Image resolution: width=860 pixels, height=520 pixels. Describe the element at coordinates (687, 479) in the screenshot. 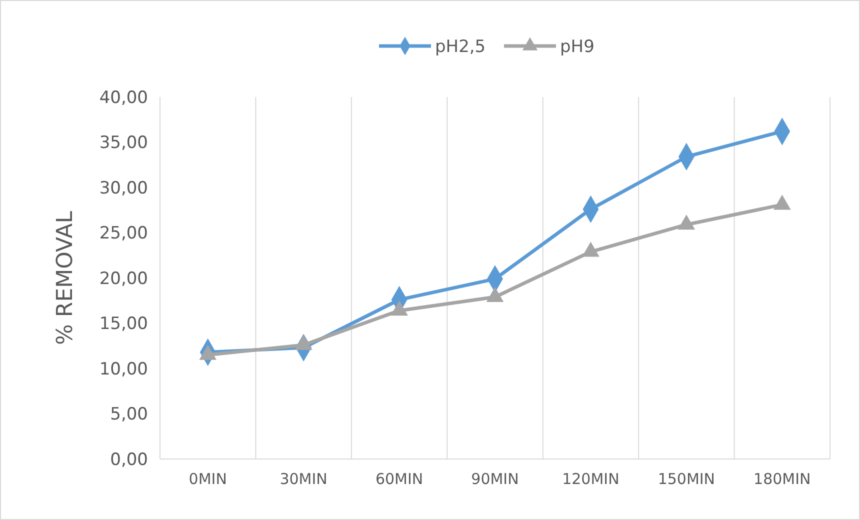

I see `x-tick-label: 150MIN` at that location.